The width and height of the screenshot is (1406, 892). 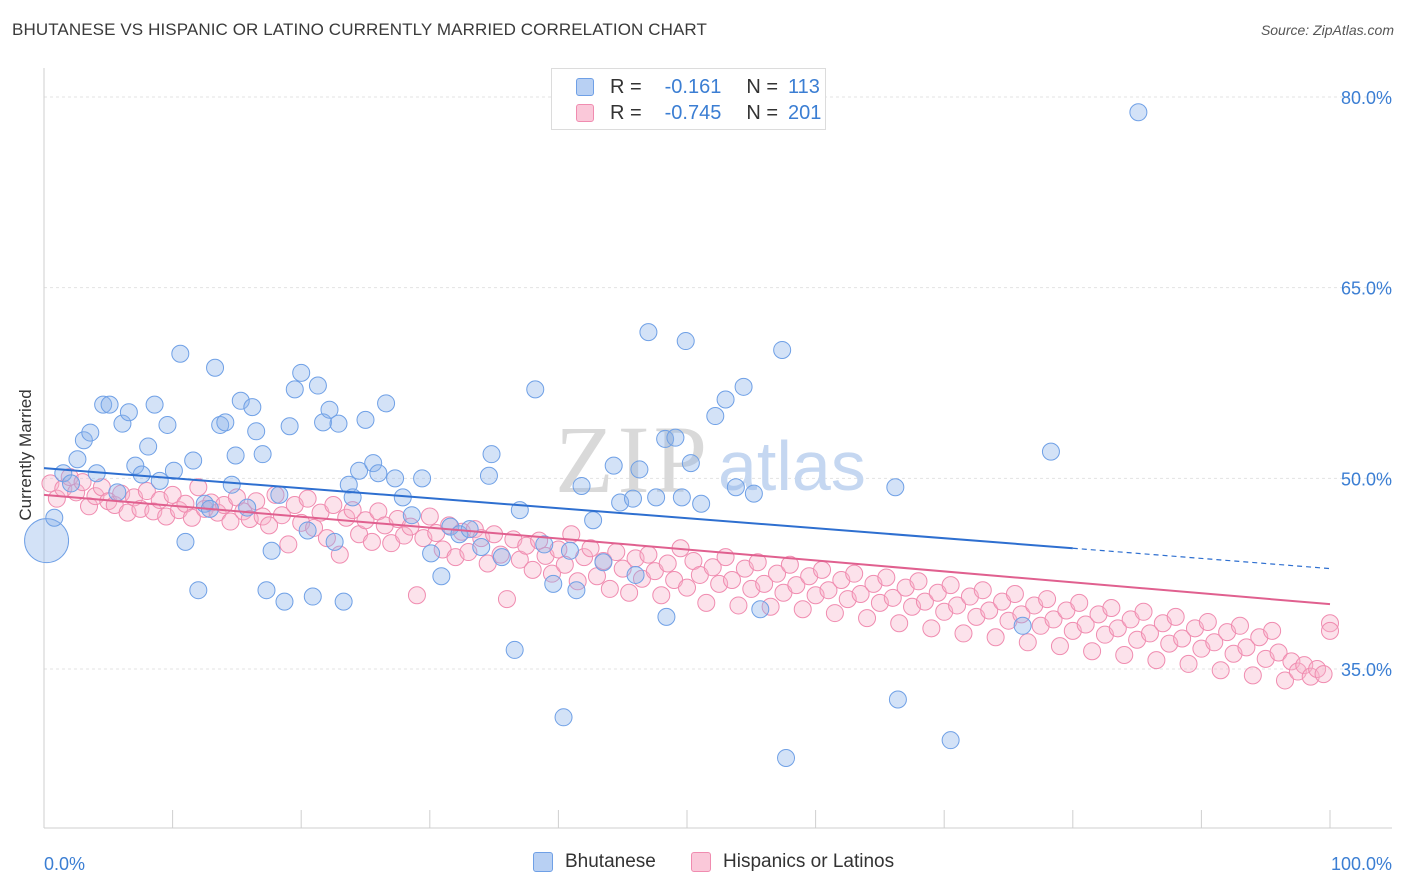 I want to click on n-label: N =, so click(x=762, y=86).